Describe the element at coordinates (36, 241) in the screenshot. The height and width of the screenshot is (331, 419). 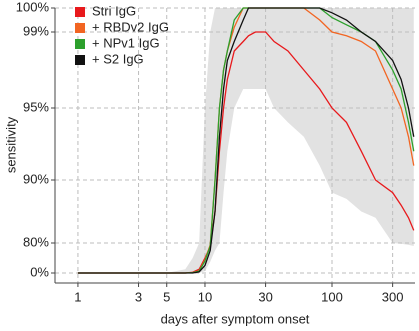
I see `y-tick-label: 80%` at that location.